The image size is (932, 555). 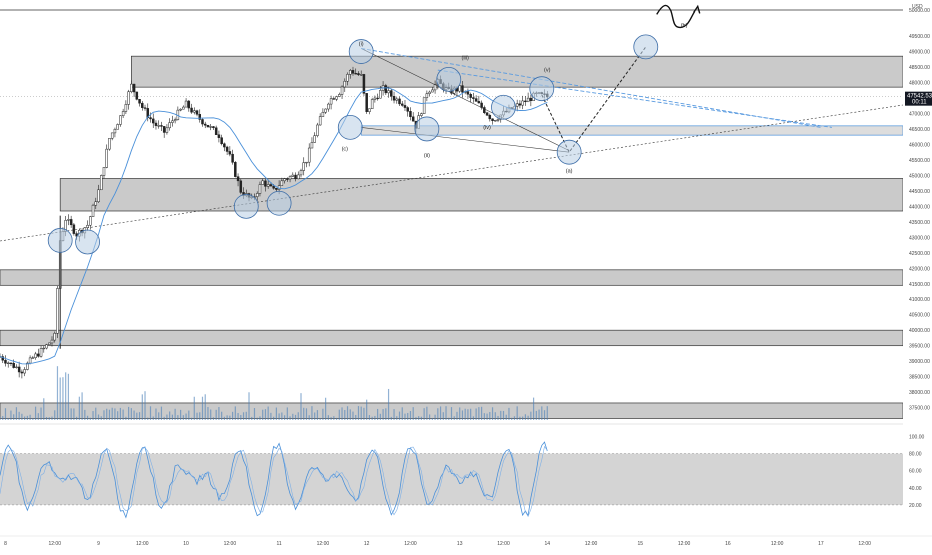 I want to click on oscillator-tick-label: 60.00, so click(x=915, y=472).